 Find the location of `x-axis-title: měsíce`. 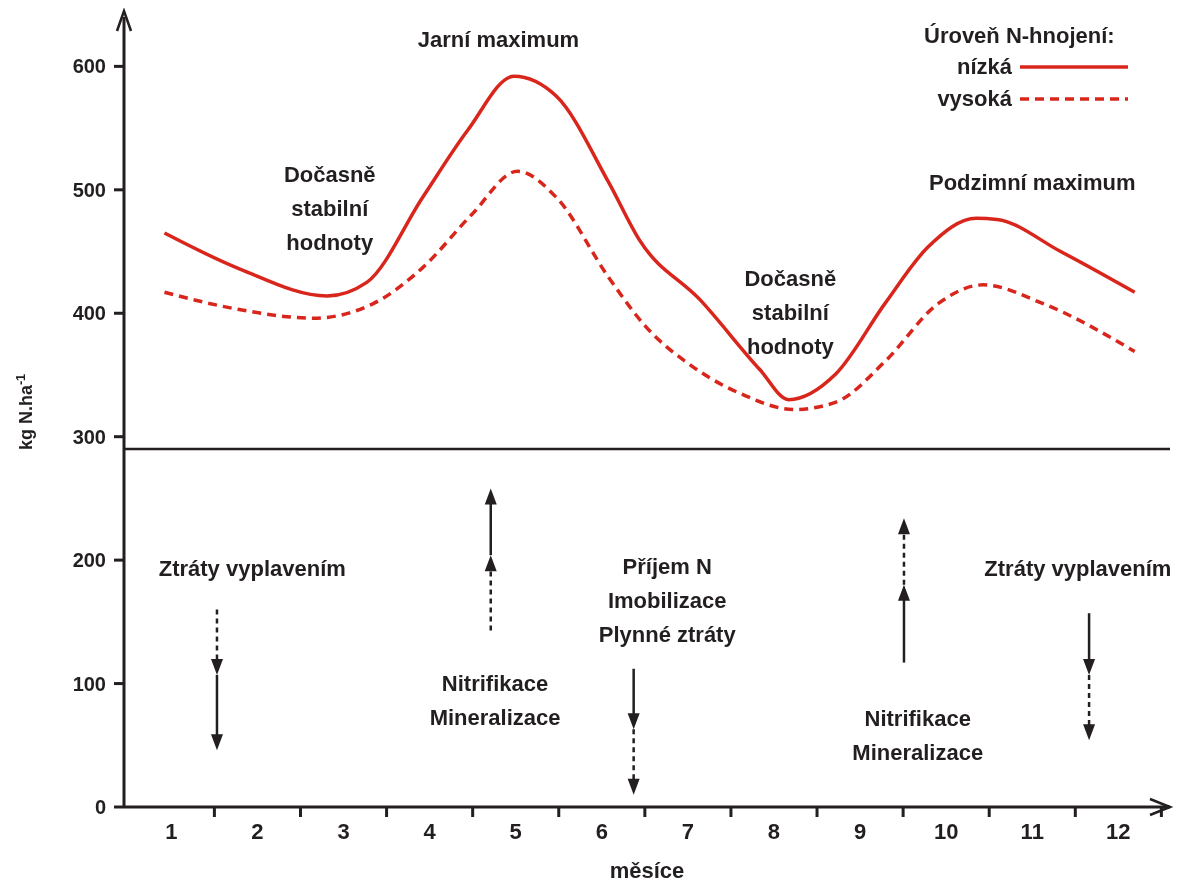

x-axis-title: měsíce is located at coordinates (647, 870).